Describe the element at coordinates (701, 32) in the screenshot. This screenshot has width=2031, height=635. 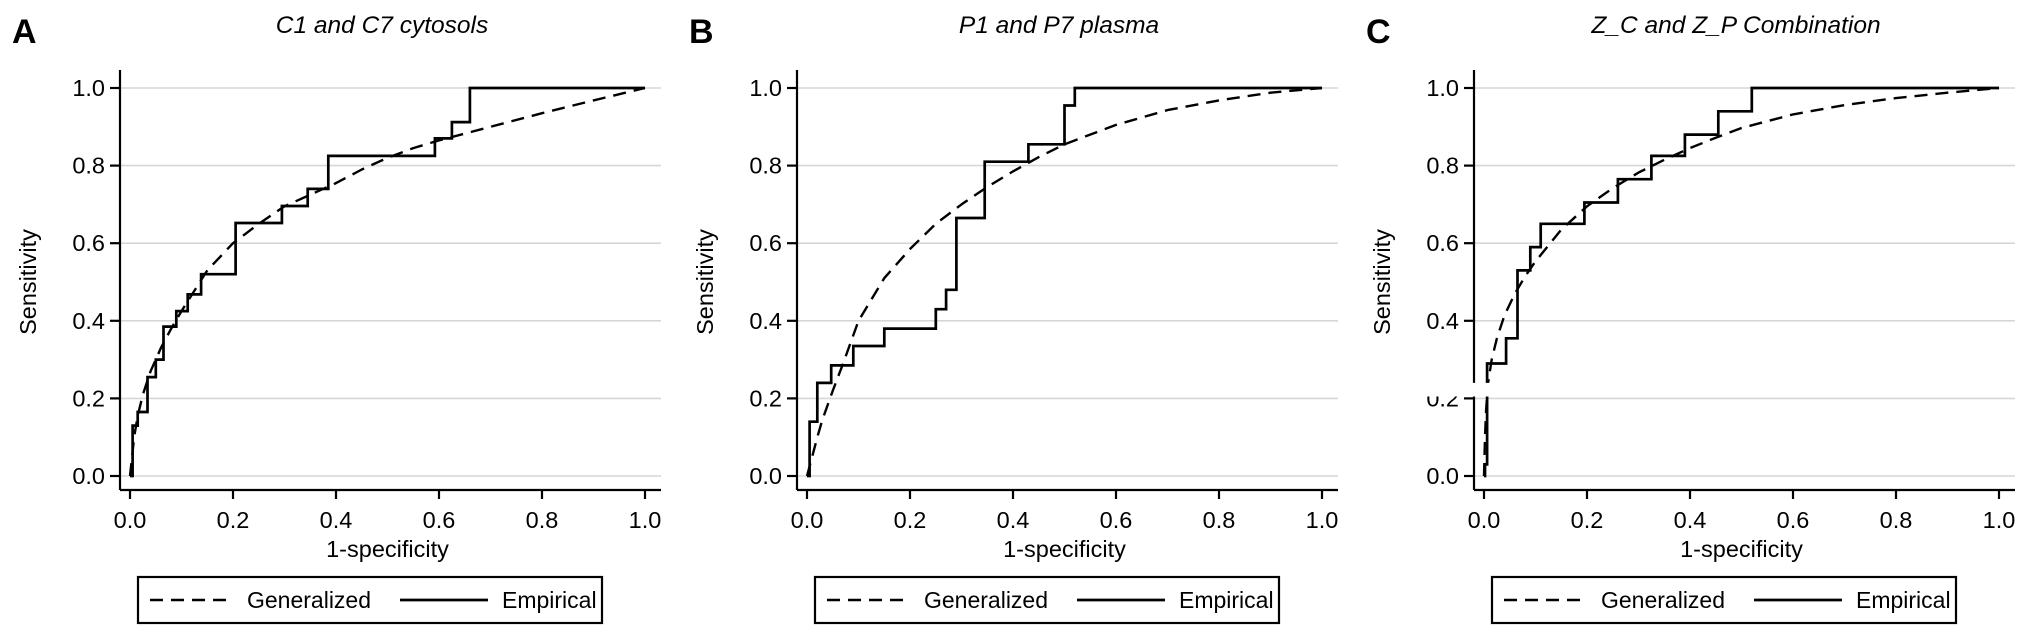
I see `panel-letter: B` at that location.